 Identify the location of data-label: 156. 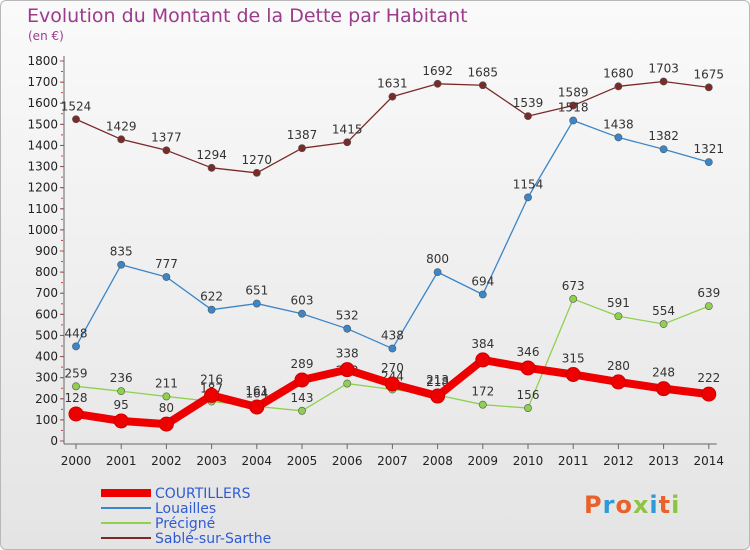
(528, 395).